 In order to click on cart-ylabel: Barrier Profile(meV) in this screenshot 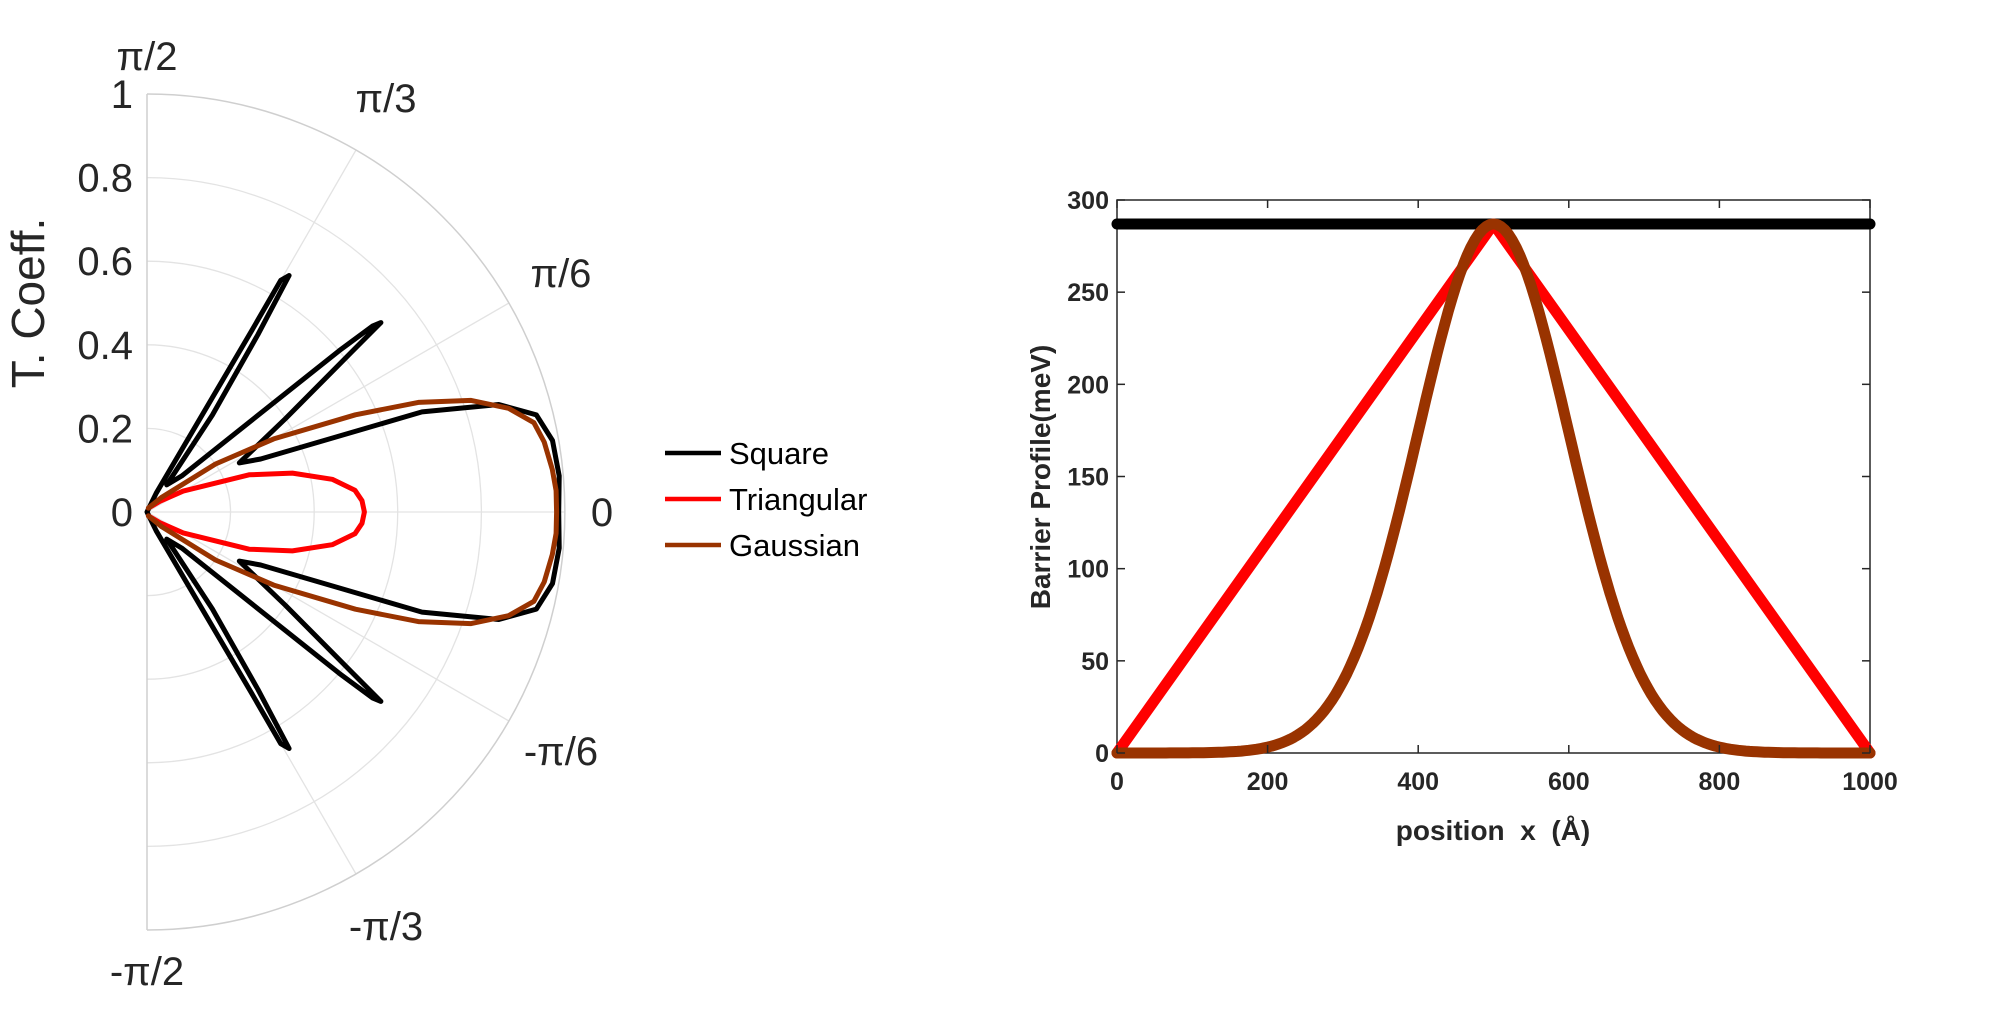, I will do `click(1040, 477)`.